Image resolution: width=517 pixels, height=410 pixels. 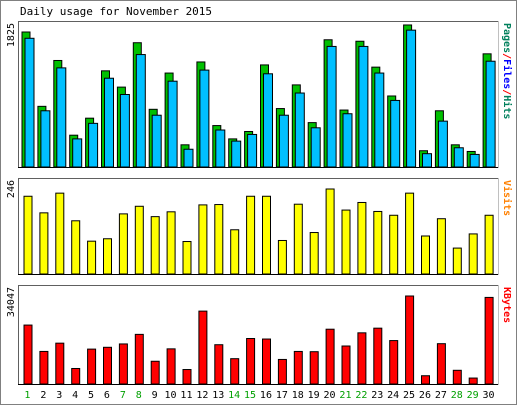 I want to click on files-bar-21-fill, so click(x=347, y=140).